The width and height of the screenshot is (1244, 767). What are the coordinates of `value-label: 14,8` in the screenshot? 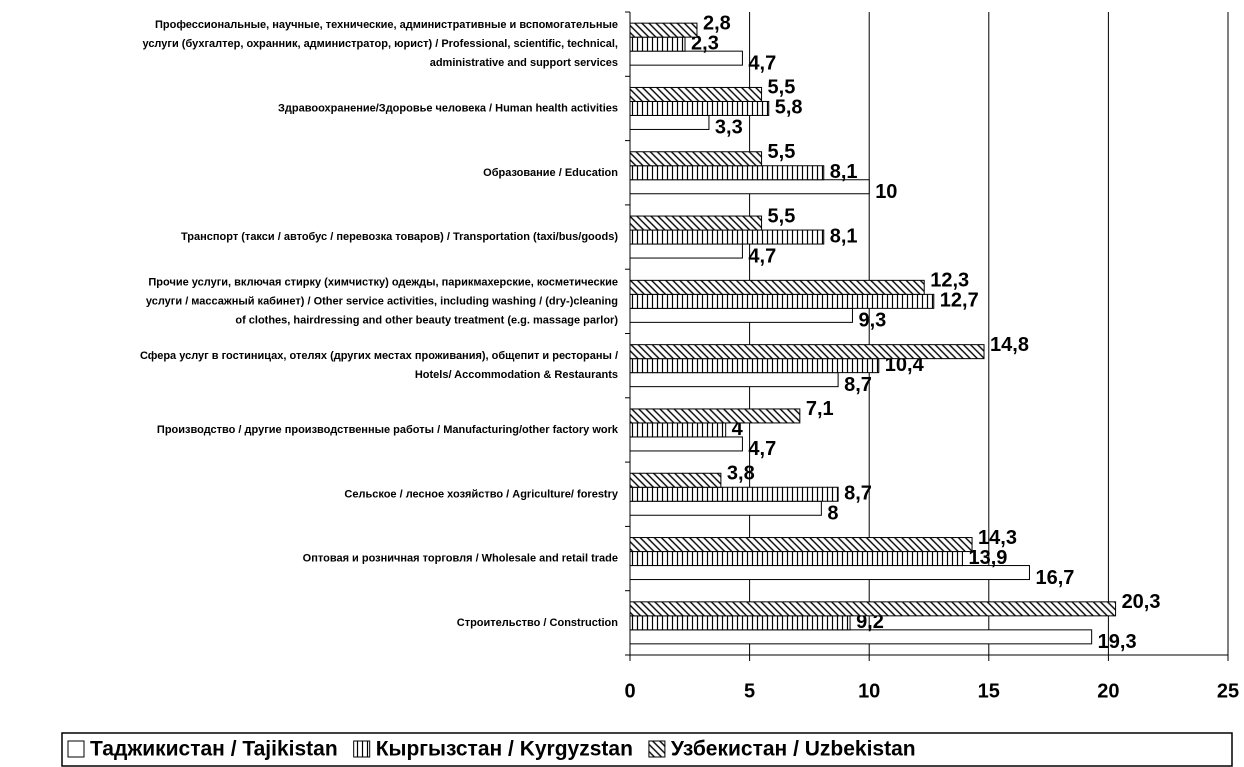 It's located at (1009, 345).